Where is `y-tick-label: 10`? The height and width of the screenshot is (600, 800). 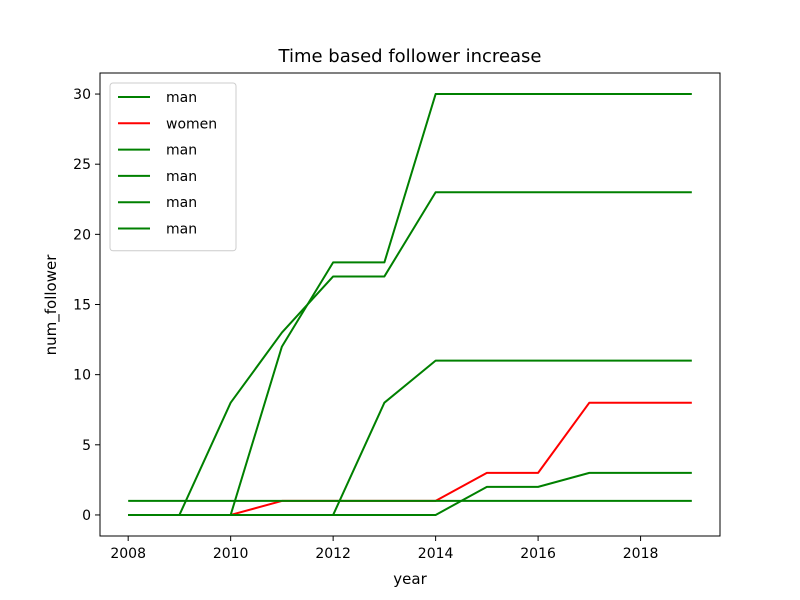 y-tick-label: 10 is located at coordinates (82, 376).